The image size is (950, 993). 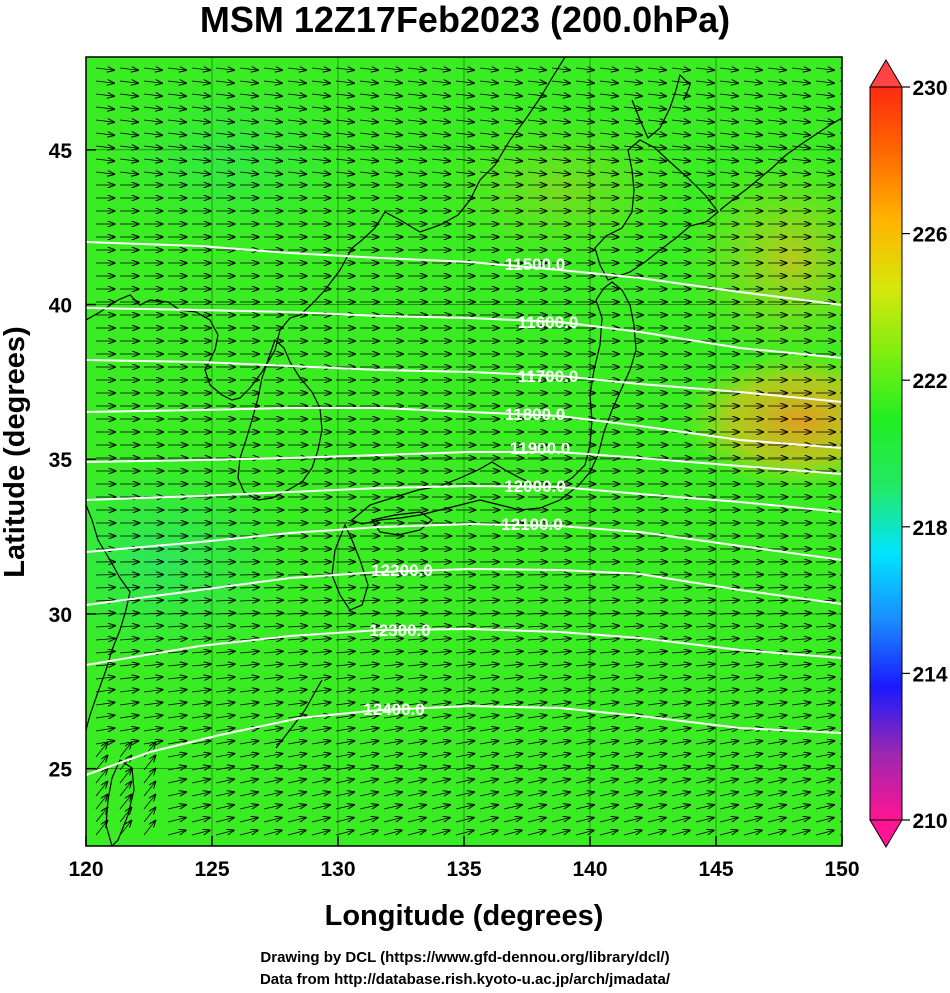 I want to click on y-tick-label: 45, so click(x=61, y=151).